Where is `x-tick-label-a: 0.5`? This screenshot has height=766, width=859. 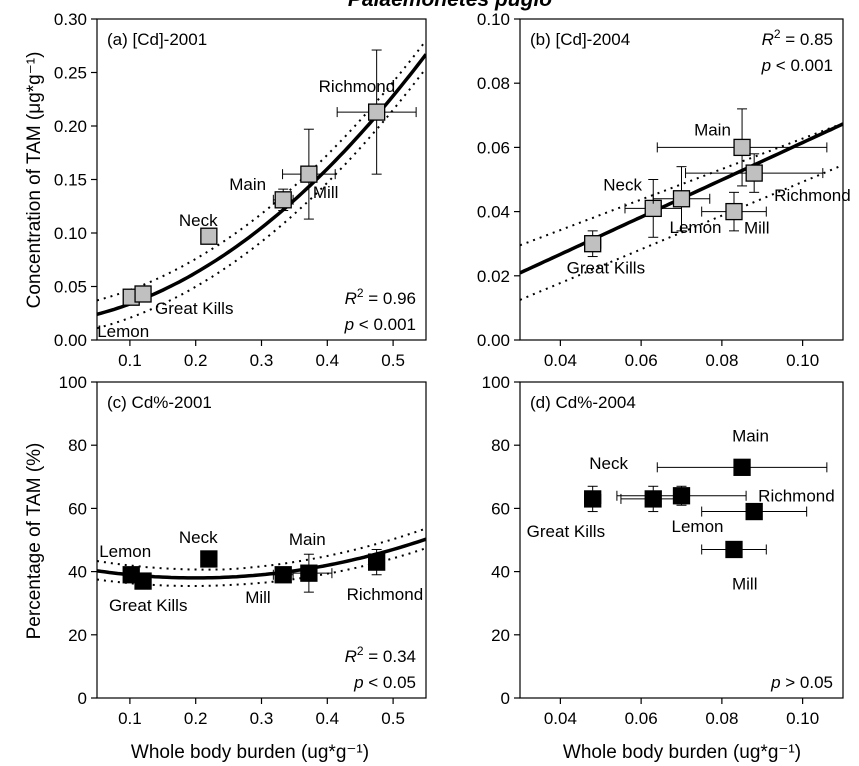 x-tick-label-a: 0.5 is located at coordinates (393, 360).